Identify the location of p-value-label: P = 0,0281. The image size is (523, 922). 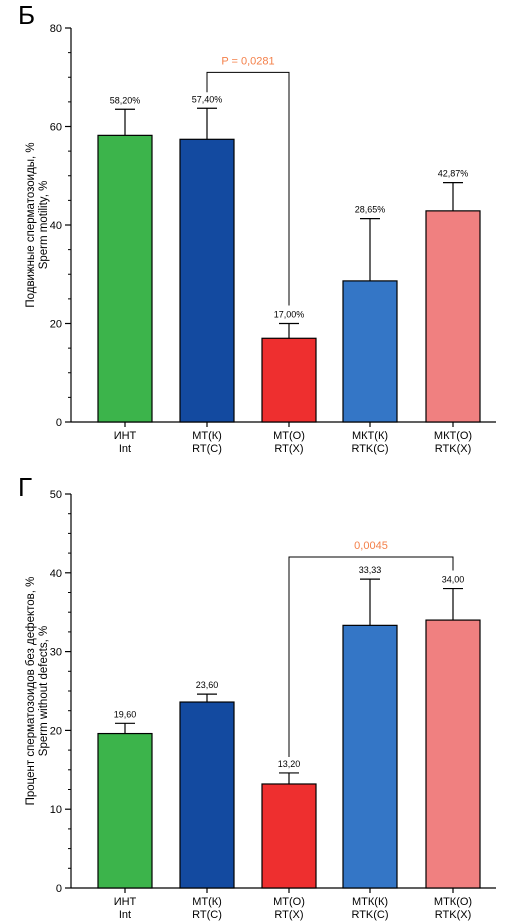
(247, 61).